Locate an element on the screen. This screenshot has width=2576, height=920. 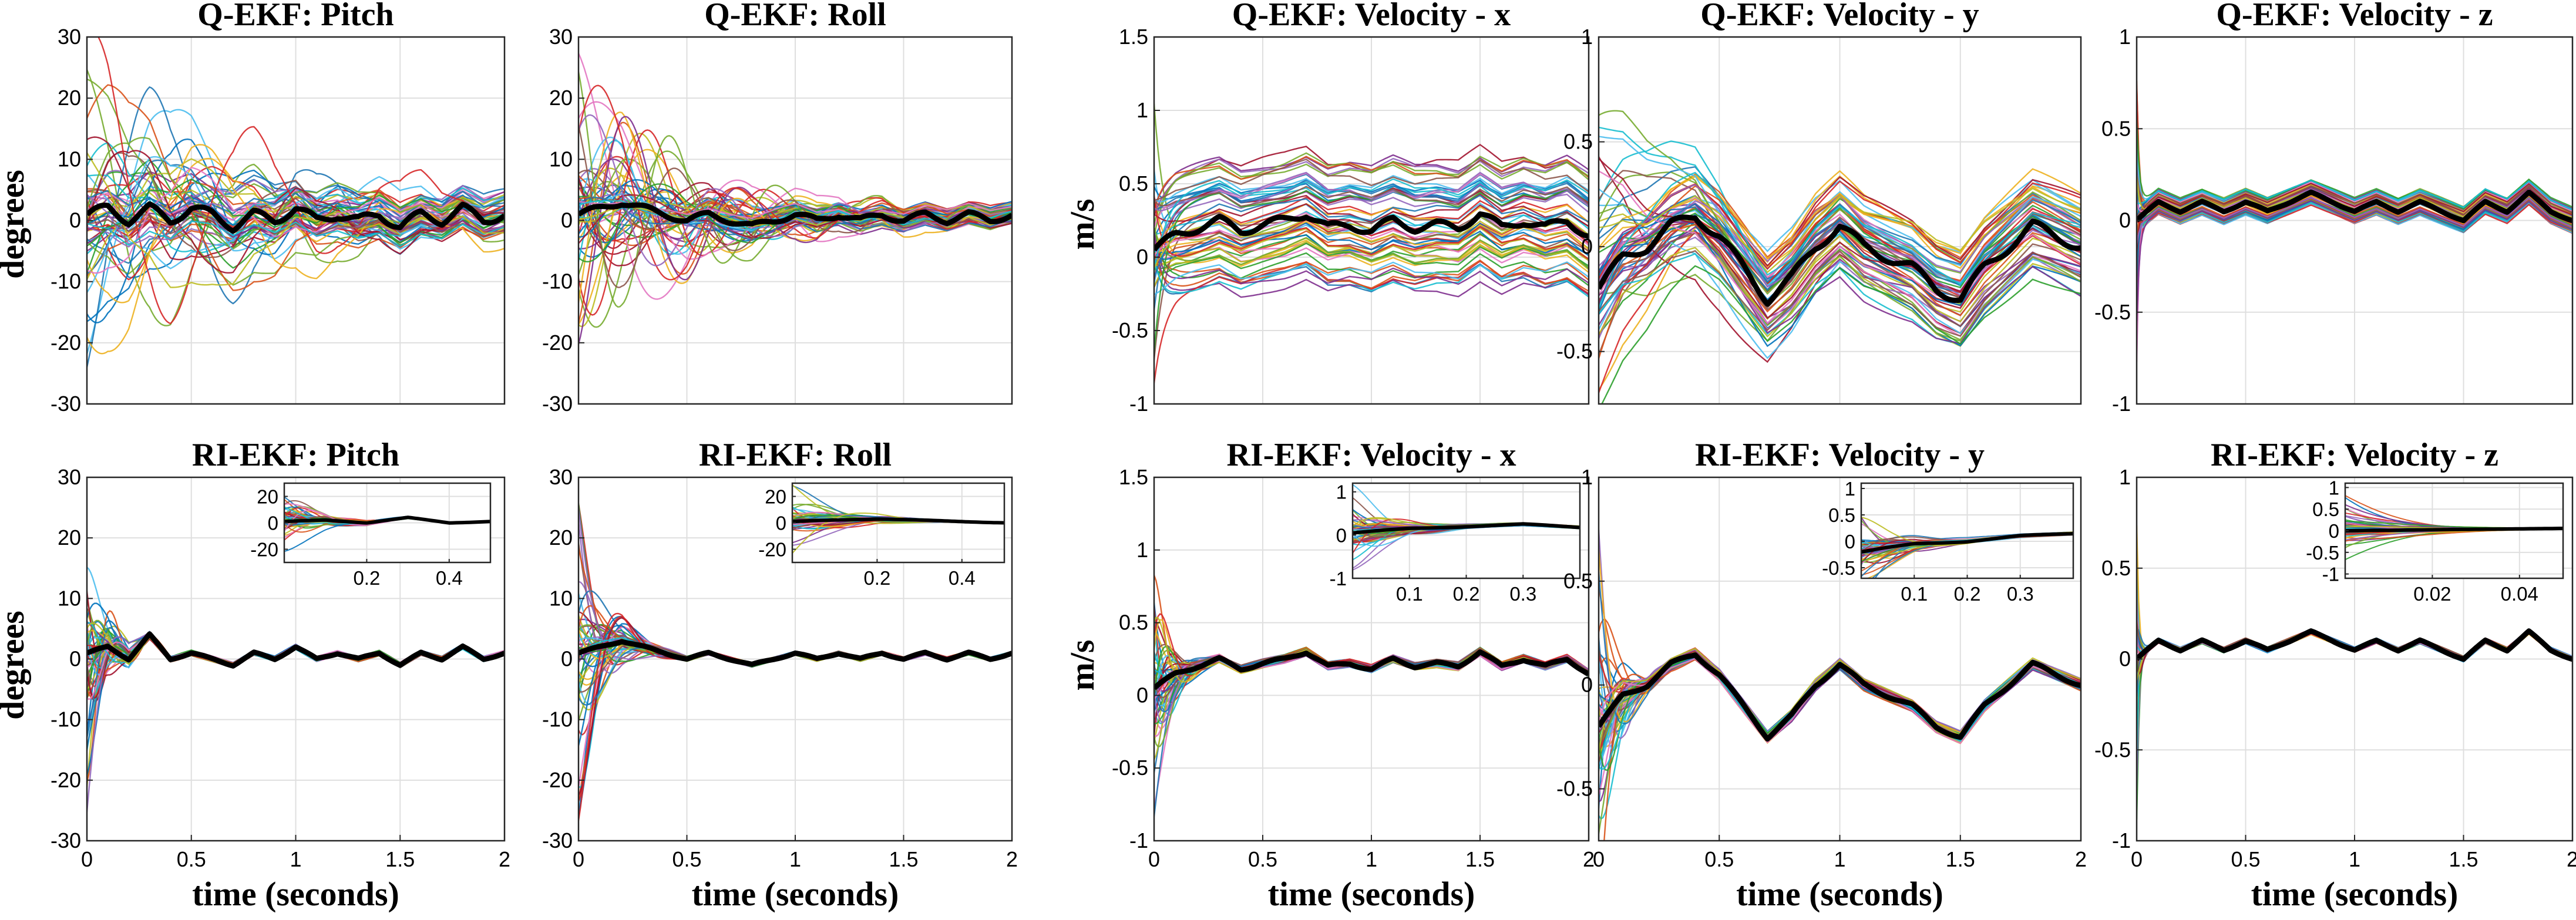
qekf-pitch-ytick-label: 20 is located at coordinates (69, 98).